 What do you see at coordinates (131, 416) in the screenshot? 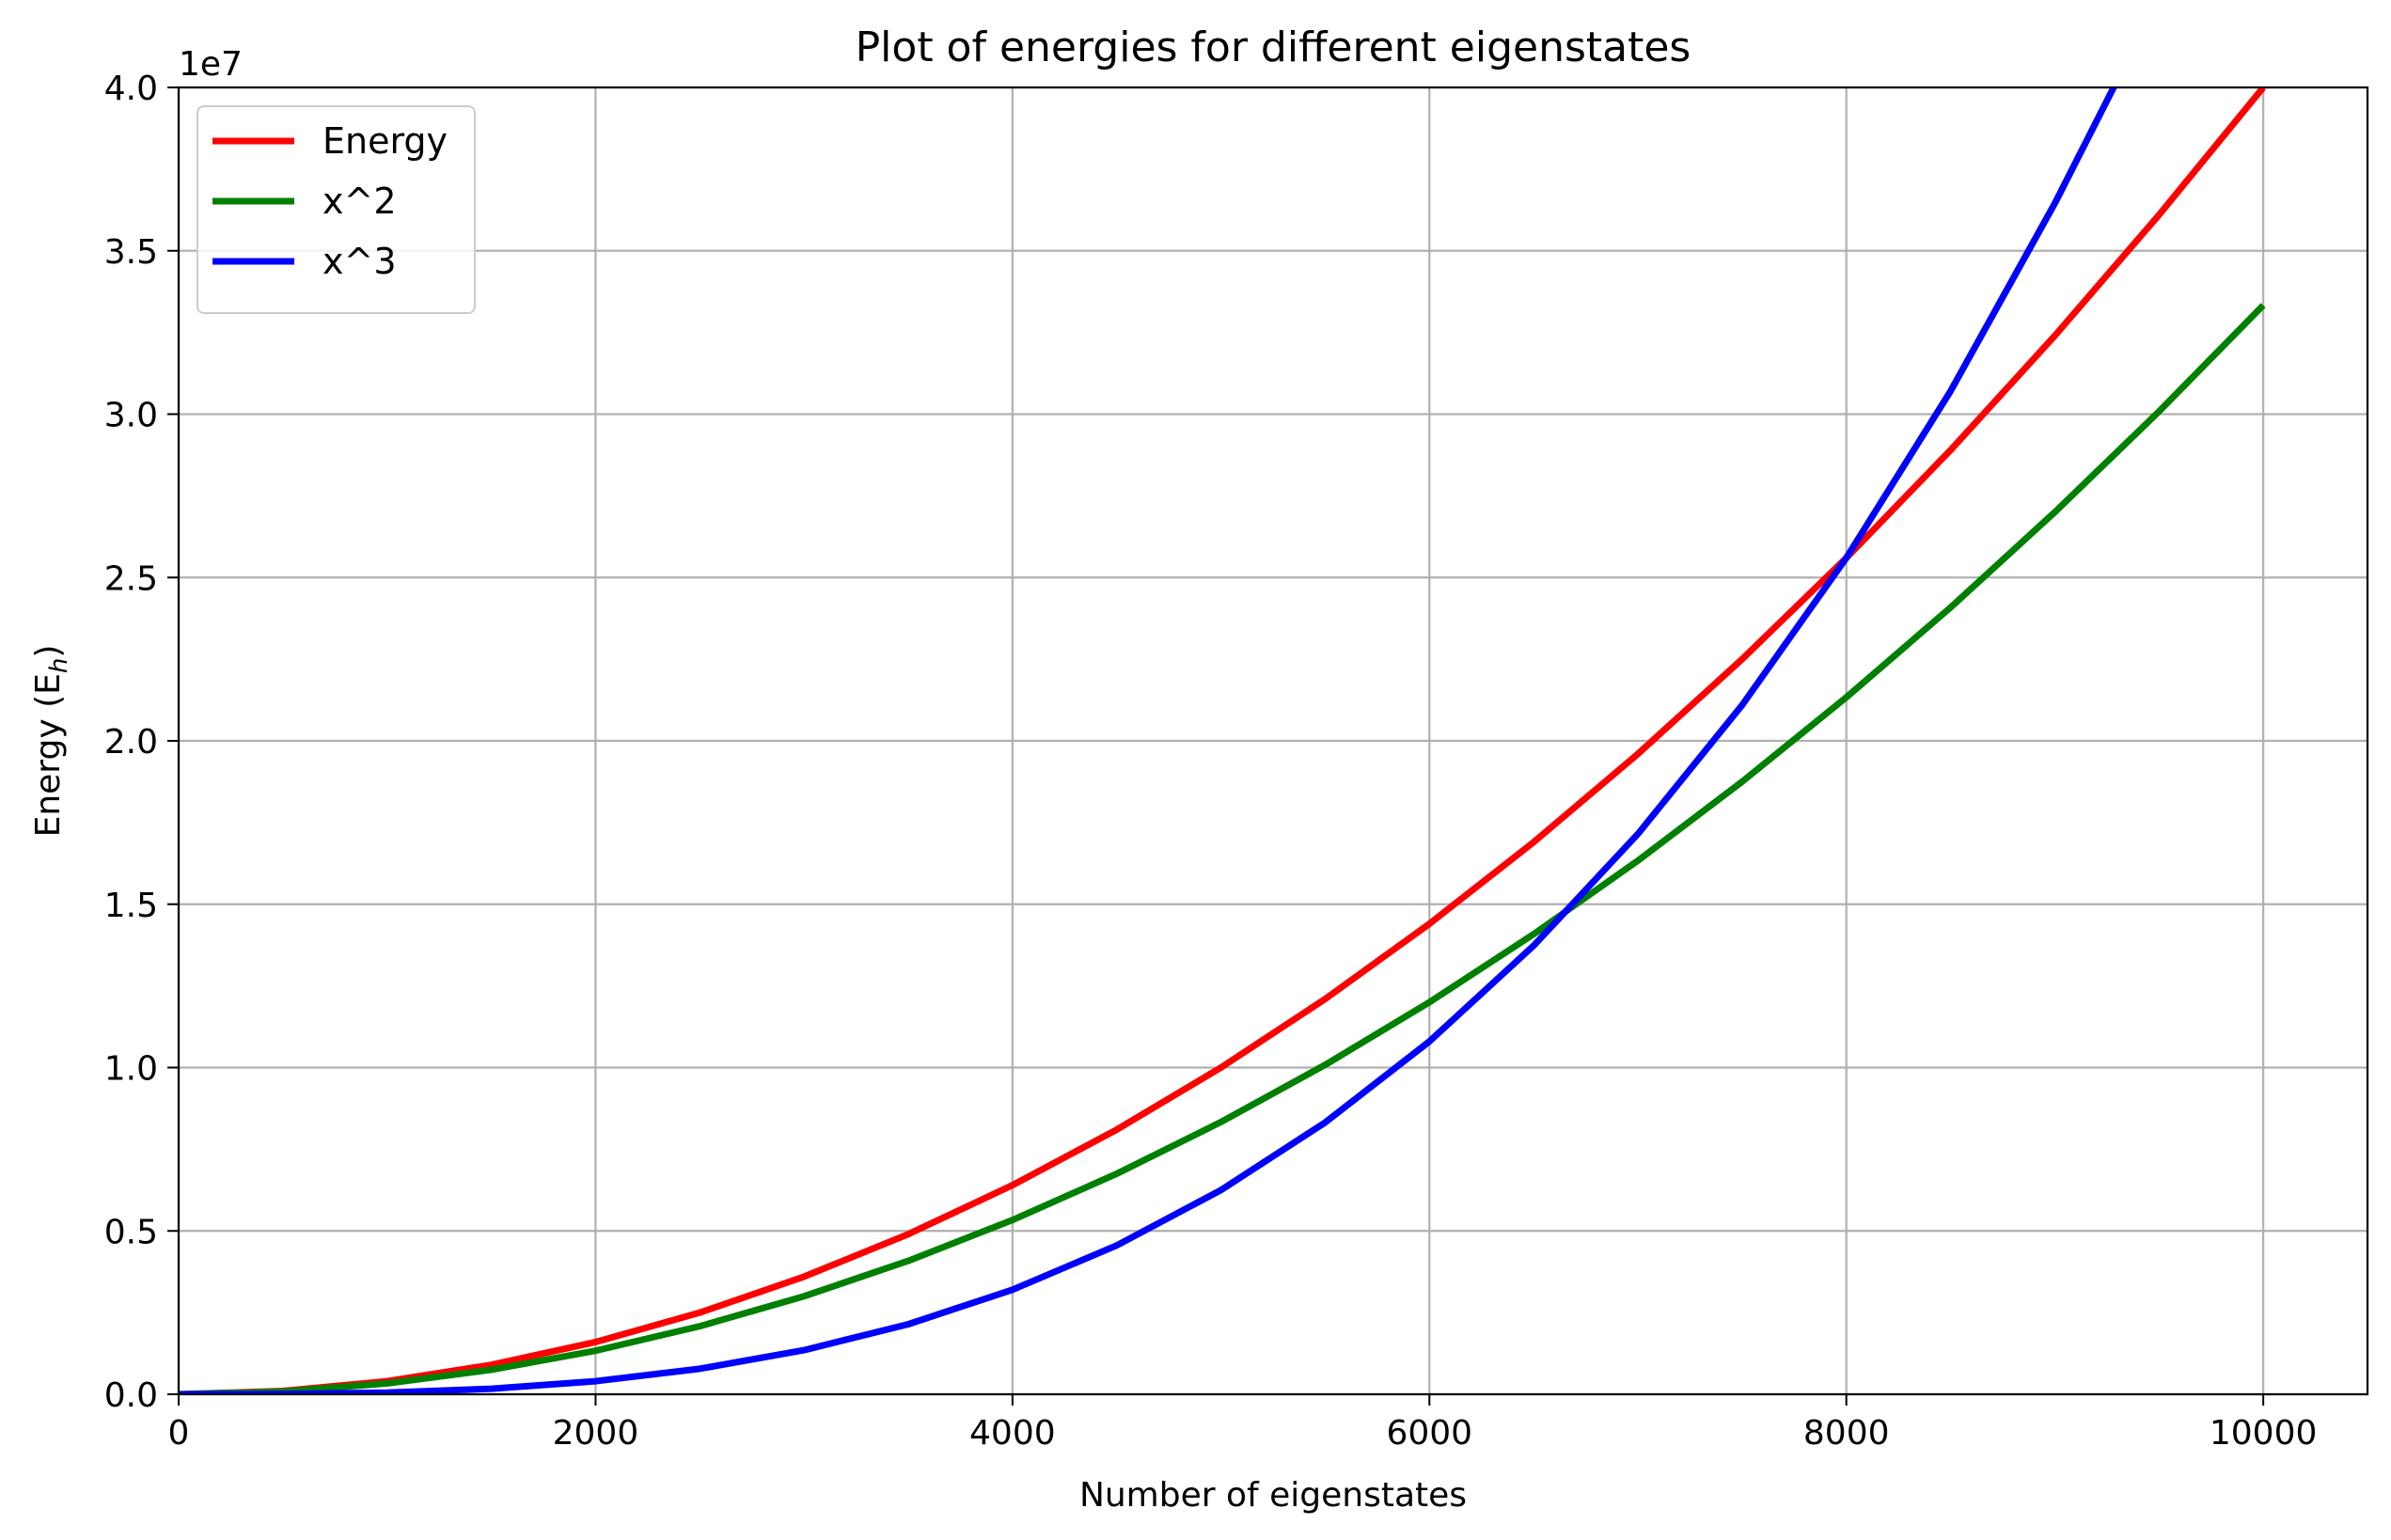
I see `y-tick-label: 3.0` at bounding box center [131, 416].